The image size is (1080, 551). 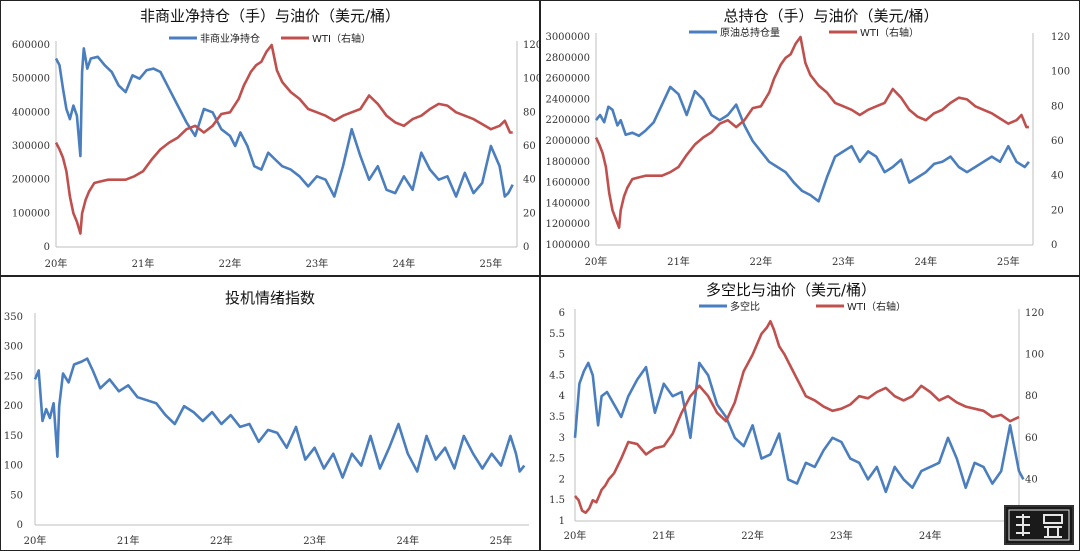 I want to click on y-tick-label-left: 1200000, so click(x=567, y=224).